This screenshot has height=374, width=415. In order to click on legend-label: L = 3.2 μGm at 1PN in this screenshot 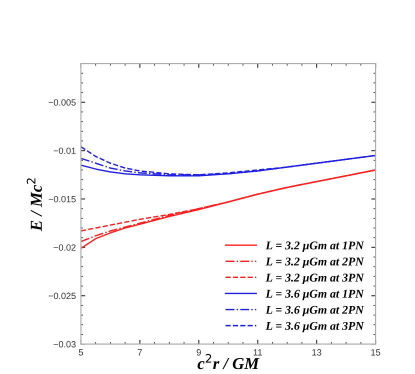, I will do `click(315, 246)`.